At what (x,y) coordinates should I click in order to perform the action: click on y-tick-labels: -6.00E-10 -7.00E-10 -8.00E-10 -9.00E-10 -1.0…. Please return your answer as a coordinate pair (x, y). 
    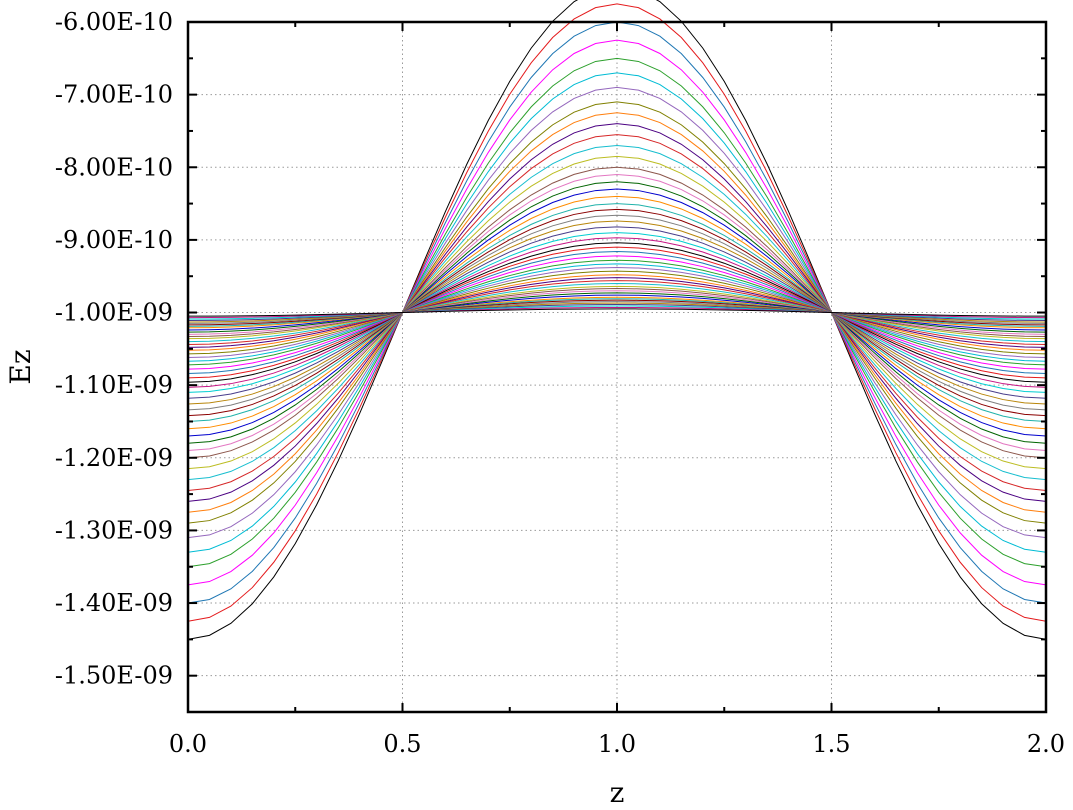
    Looking at the image, I should click on (114, 349).